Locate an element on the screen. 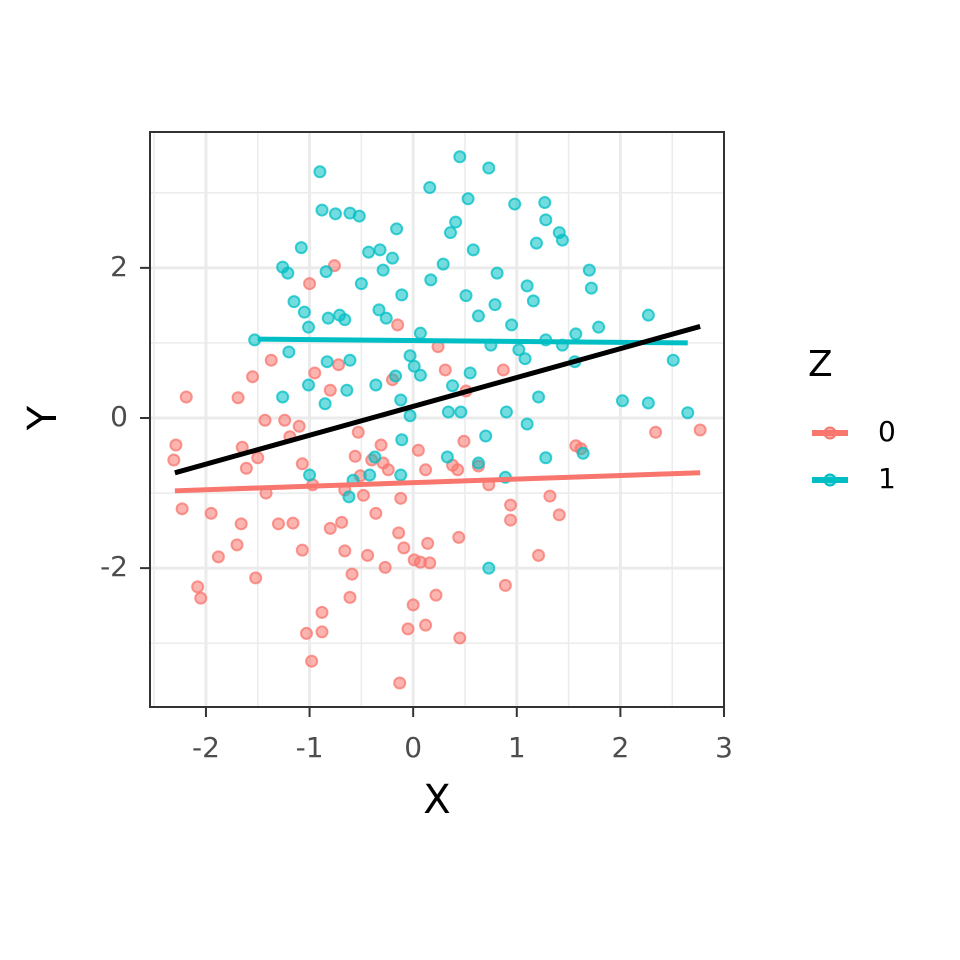 This screenshot has width=960, height=960. x-axis-title: X is located at coordinates (436, 800).